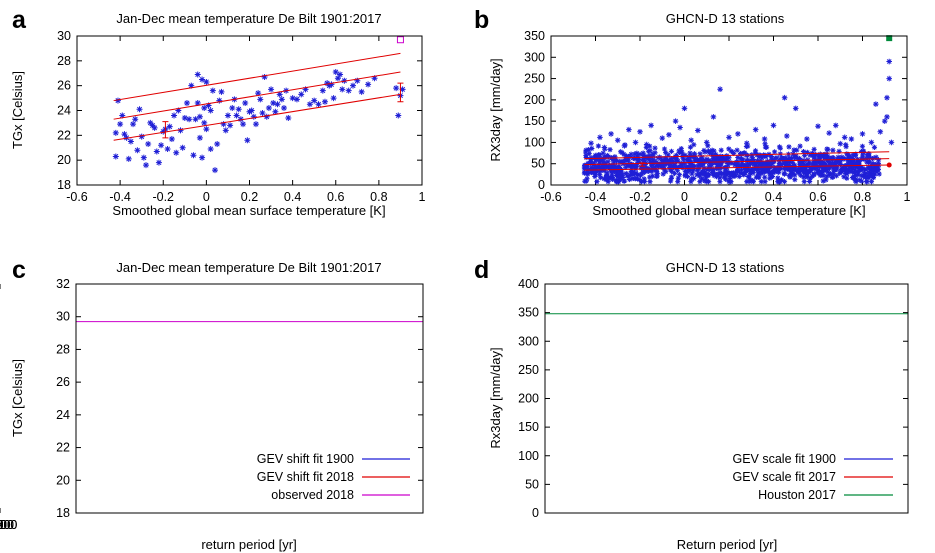 This screenshot has width=935, height=553. I want to click on panel-c-xtick-label: 5, so click(2, 525).